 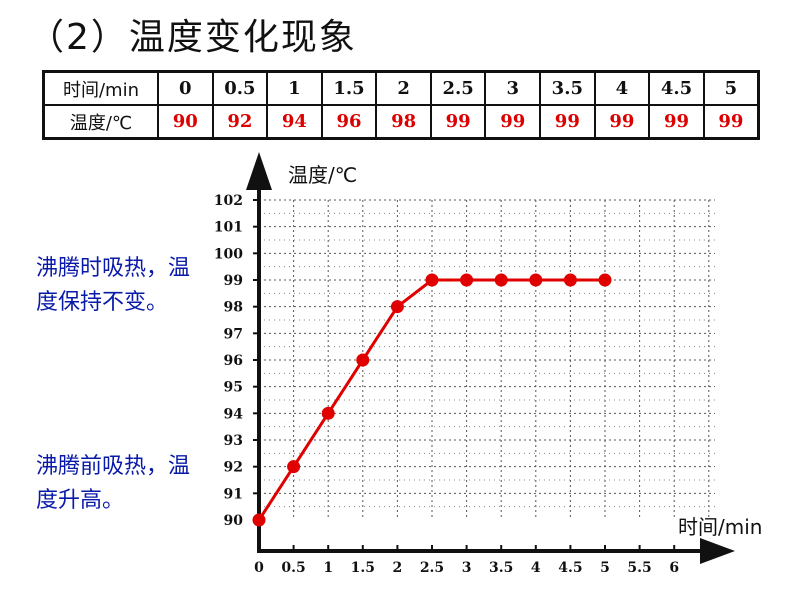 What do you see at coordinates (233, 281) in the screenshot?
I see `y-tick-label: 99` at bounding box center [233, 281].